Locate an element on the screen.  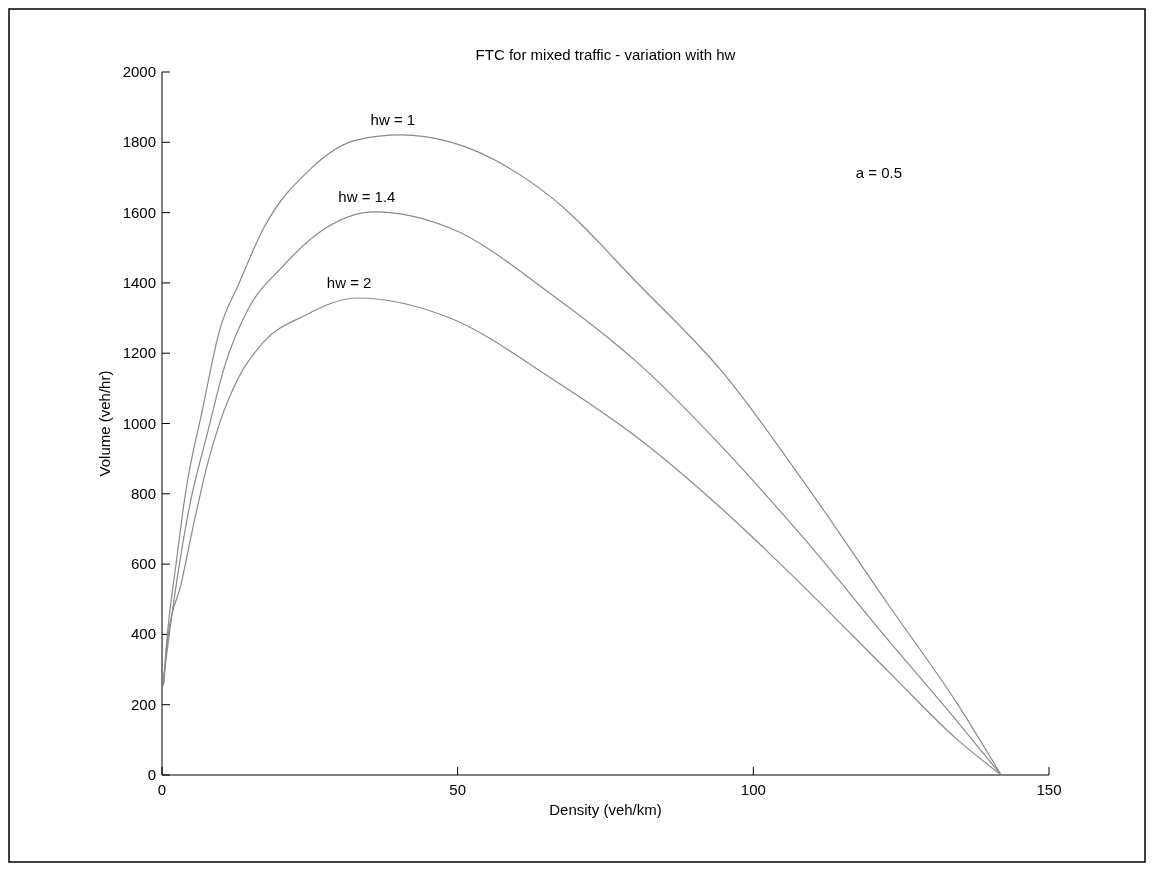
y-tick-label: 400 is located at coordinates (143, 634).